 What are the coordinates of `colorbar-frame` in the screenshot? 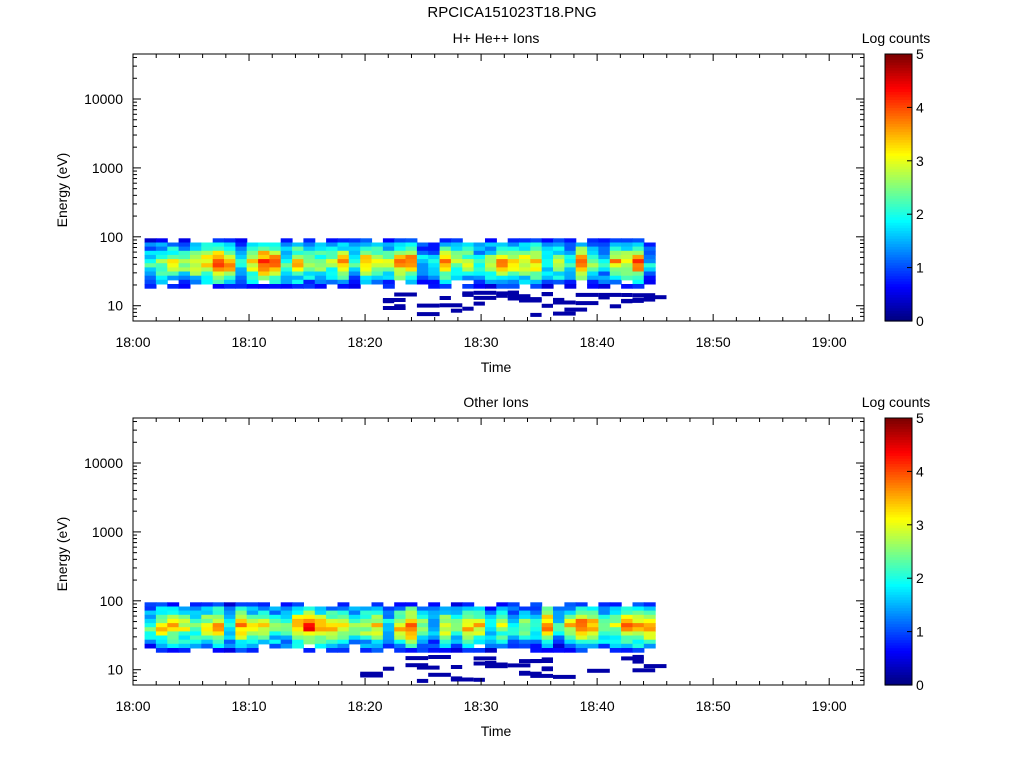 It's located at (898, 187).